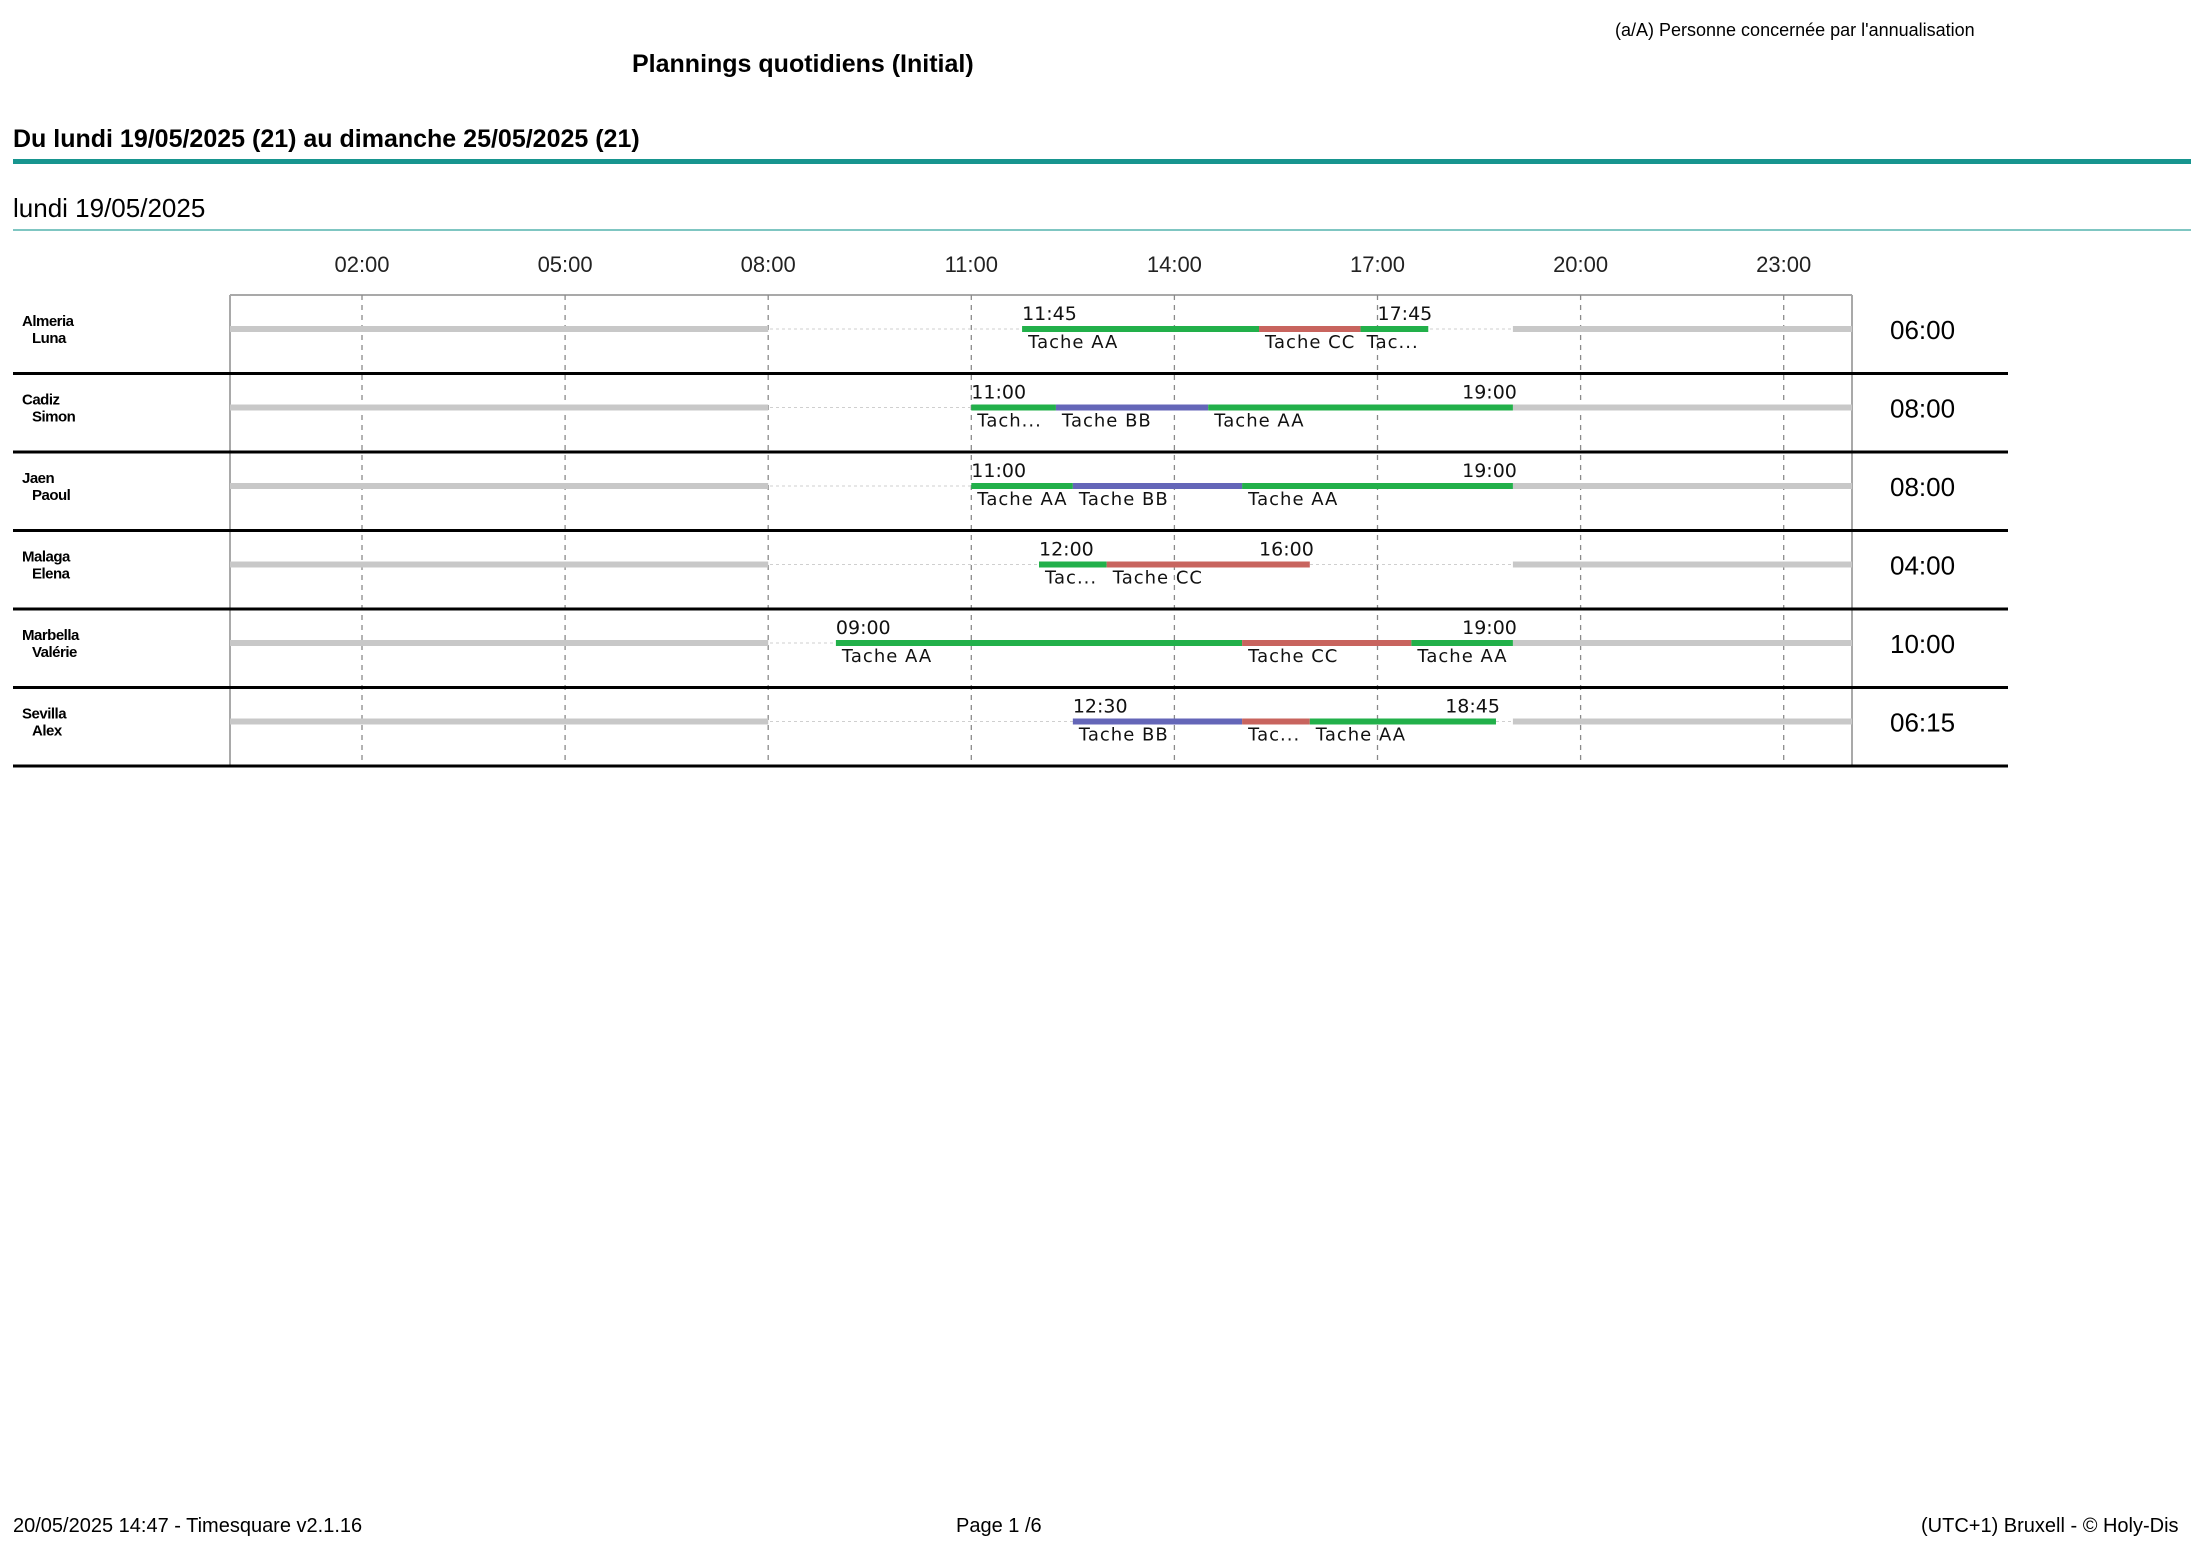 The image size is (2203, 1557). I want to click on employee-name-line1: Cadiz, so click(41, 400).